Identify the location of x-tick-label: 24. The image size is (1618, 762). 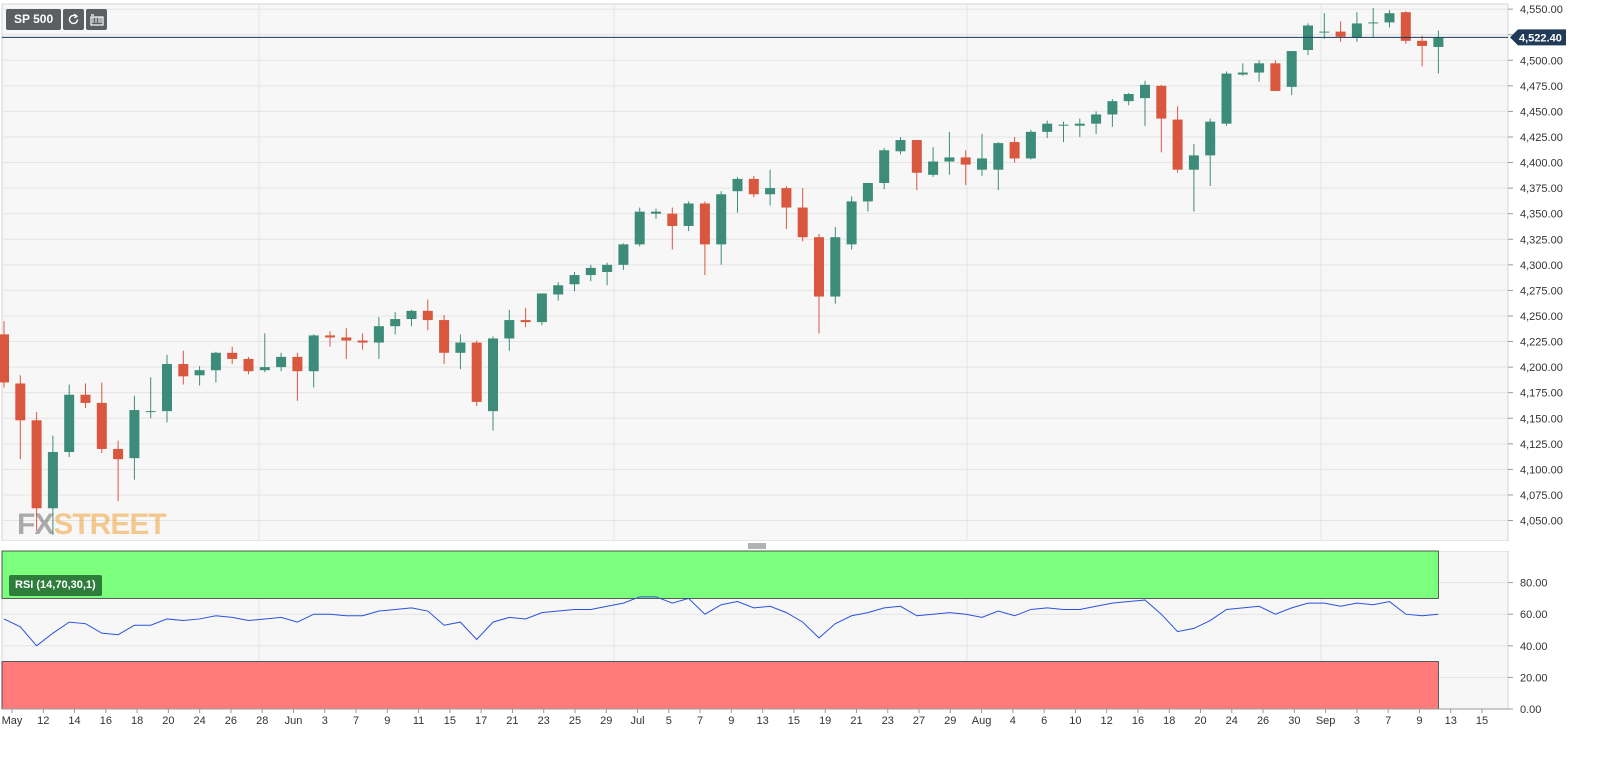
(1232, 721).